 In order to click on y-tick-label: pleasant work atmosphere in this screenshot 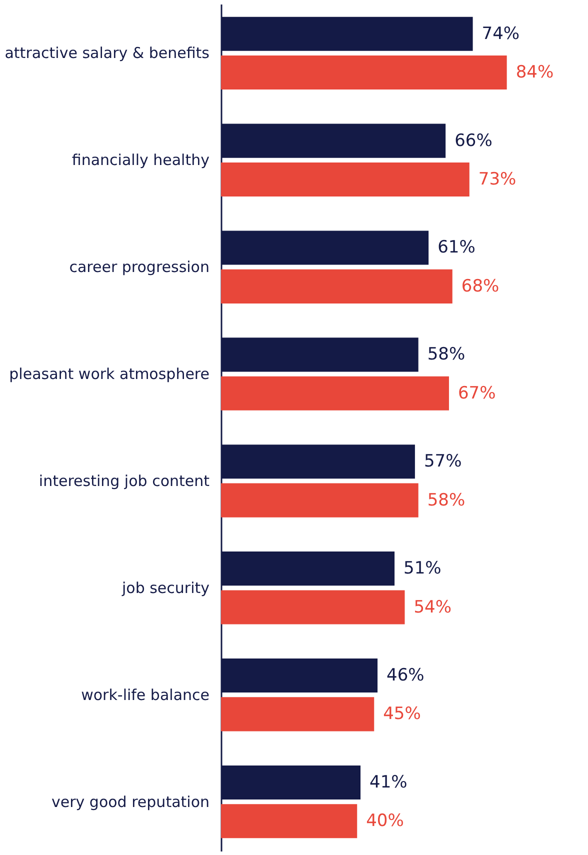, I will do `click(109, 374)`.